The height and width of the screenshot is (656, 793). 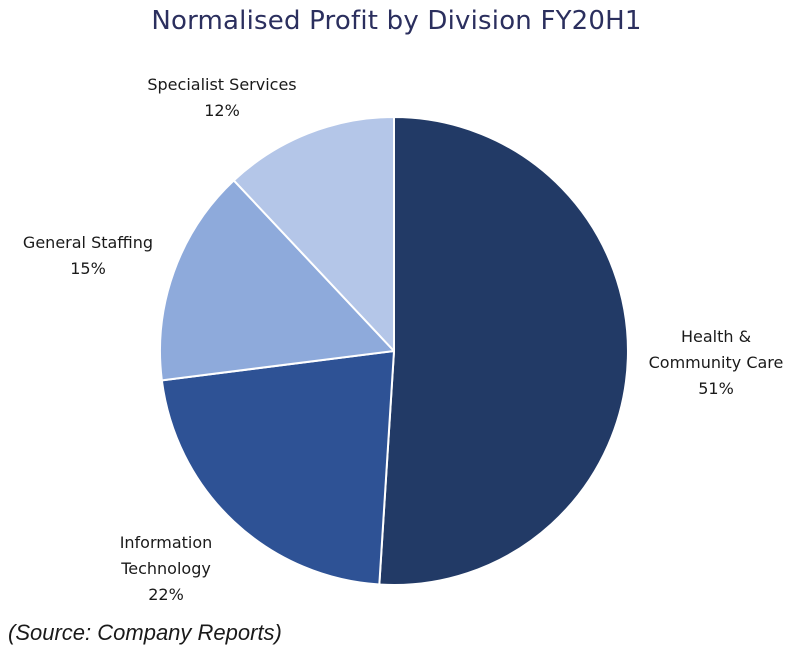 What do you see at coordinates (88, 268) in the screenshot?
I see `slice-value-label: 15%` at bounding box center [88, 268].